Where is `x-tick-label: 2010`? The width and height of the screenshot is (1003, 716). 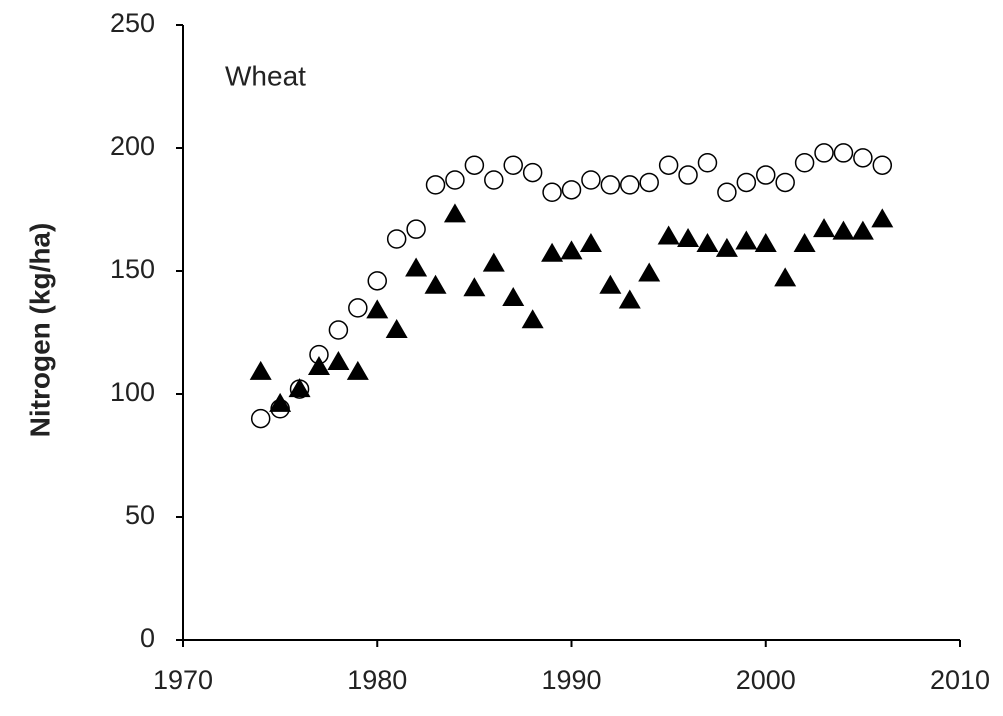
x-tick-label: 2010 is located at coordinates (960, 680).